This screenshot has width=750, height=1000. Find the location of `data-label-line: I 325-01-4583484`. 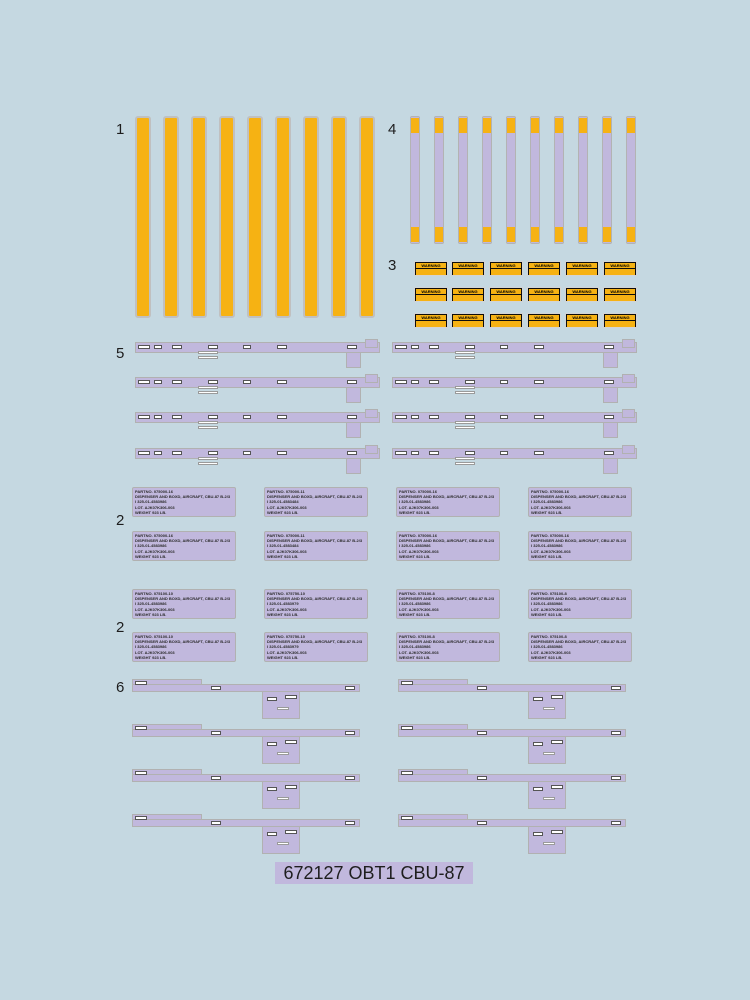

data-label-line: I 325-01-4583484 is located at coordinates (283, 502).